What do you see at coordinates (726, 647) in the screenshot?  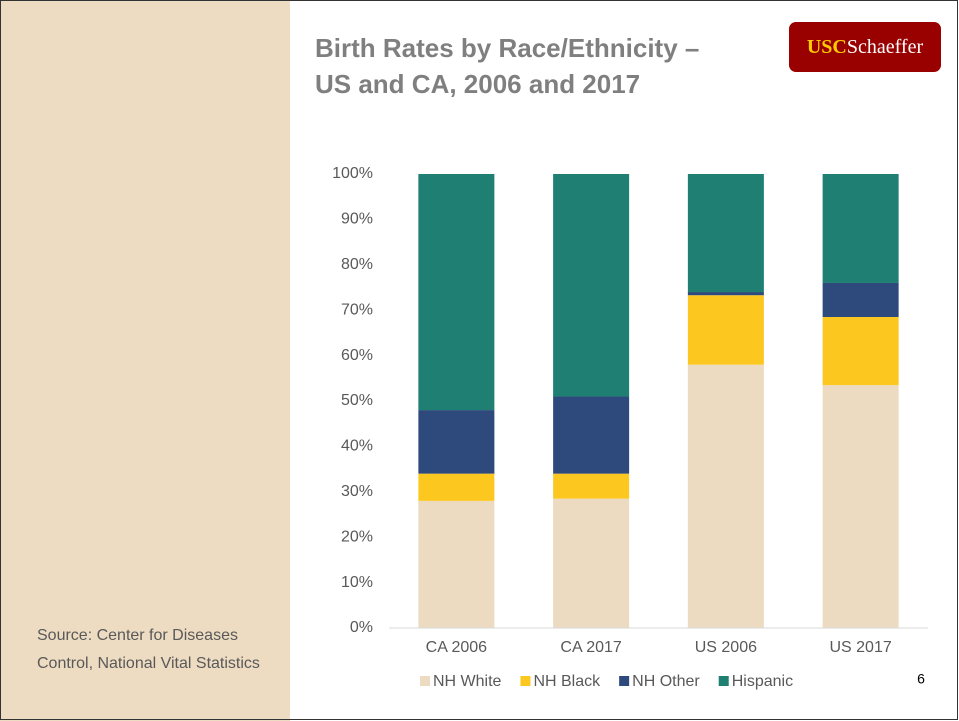 I see `x-tick-label: US 2006` at bounding box center [726, 647].